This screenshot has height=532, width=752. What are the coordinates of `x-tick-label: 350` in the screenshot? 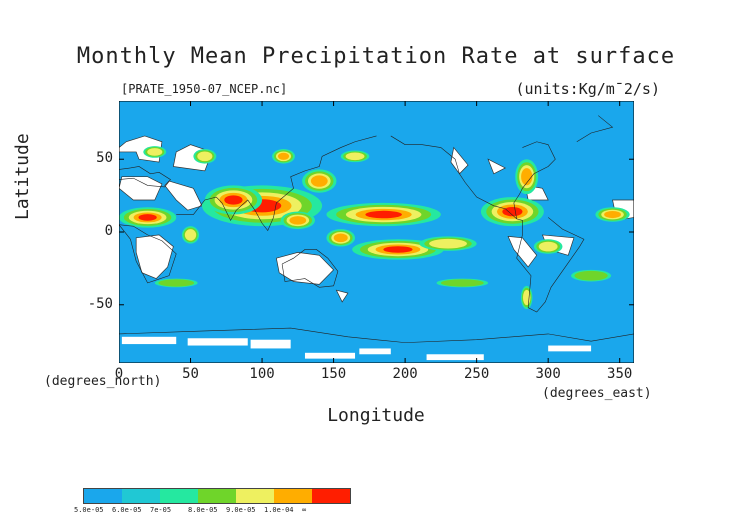 It's located at (620, 374).